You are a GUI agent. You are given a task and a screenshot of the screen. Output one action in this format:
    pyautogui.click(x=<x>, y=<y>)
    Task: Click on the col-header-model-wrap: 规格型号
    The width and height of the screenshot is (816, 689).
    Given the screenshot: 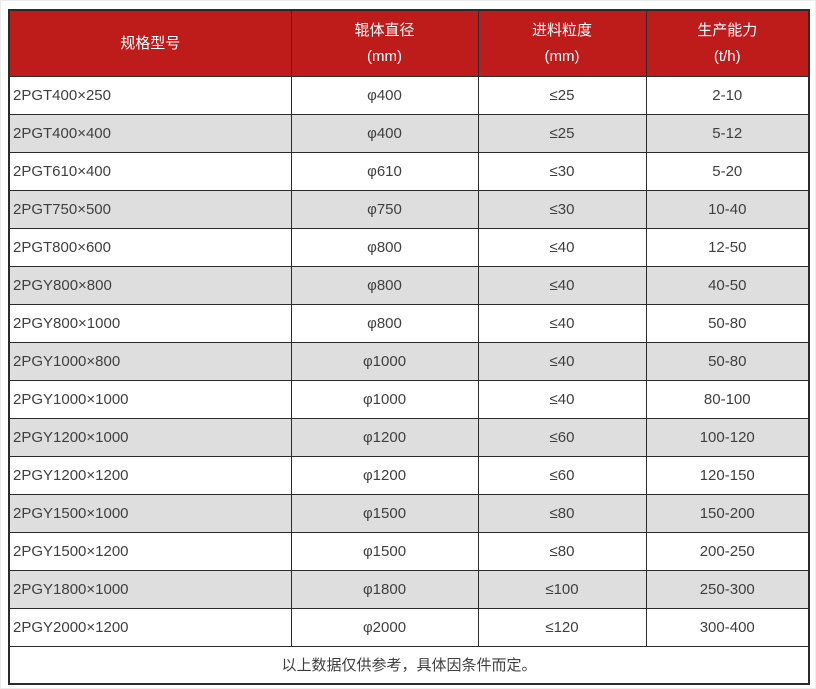 What is the action you would take?
    pyautogui.click(x=150, y=43)
    